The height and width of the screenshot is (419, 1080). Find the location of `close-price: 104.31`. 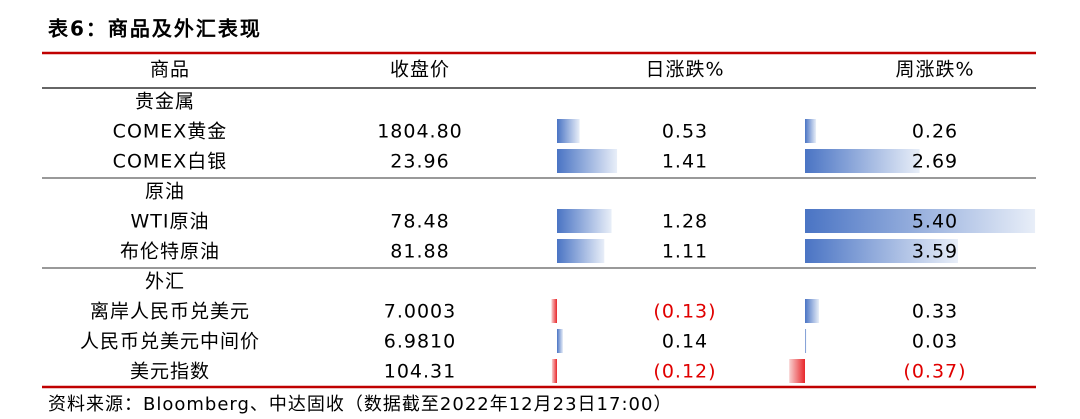

close-price: 104.31 is located at coordinates (420, 372).